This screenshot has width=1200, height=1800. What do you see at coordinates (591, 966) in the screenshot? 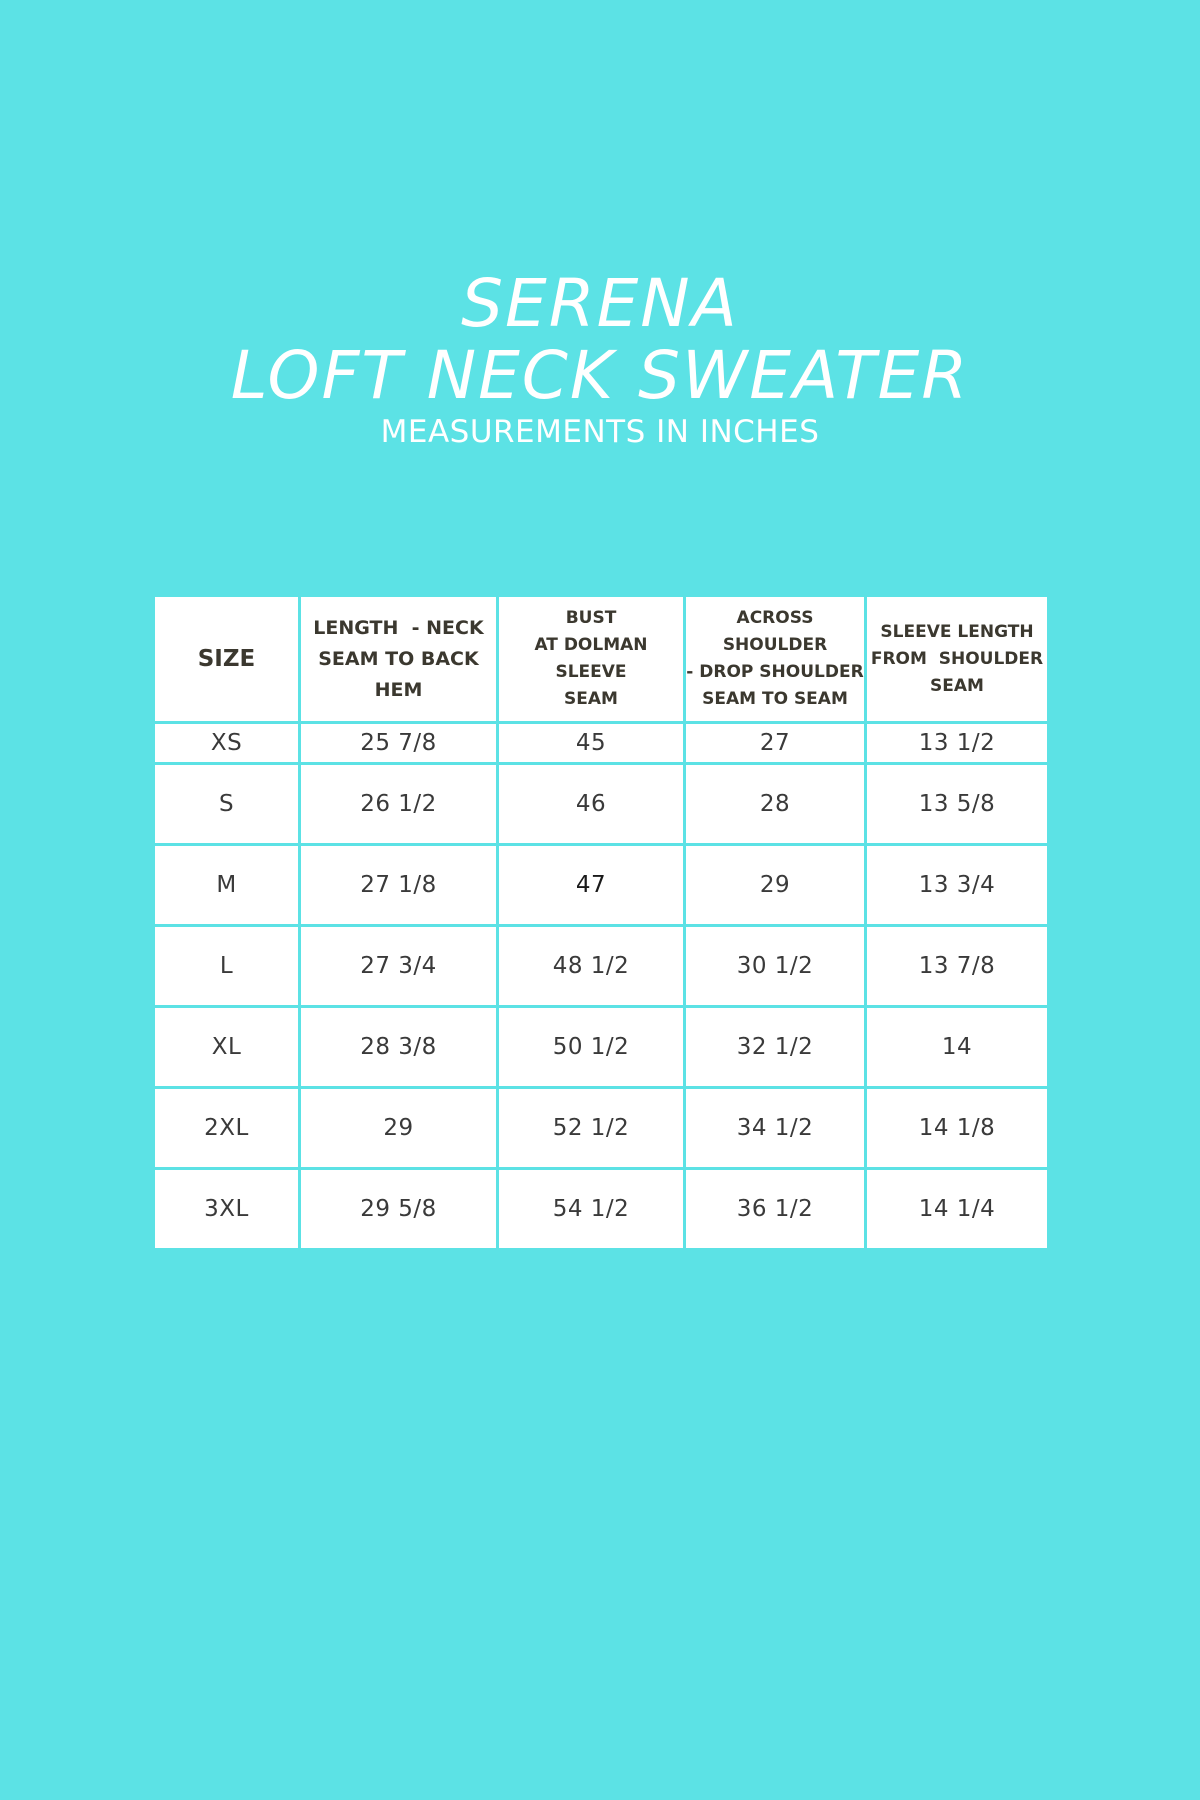
I see `cell-bust: 48 1/2` at bounding box center [591, 966].